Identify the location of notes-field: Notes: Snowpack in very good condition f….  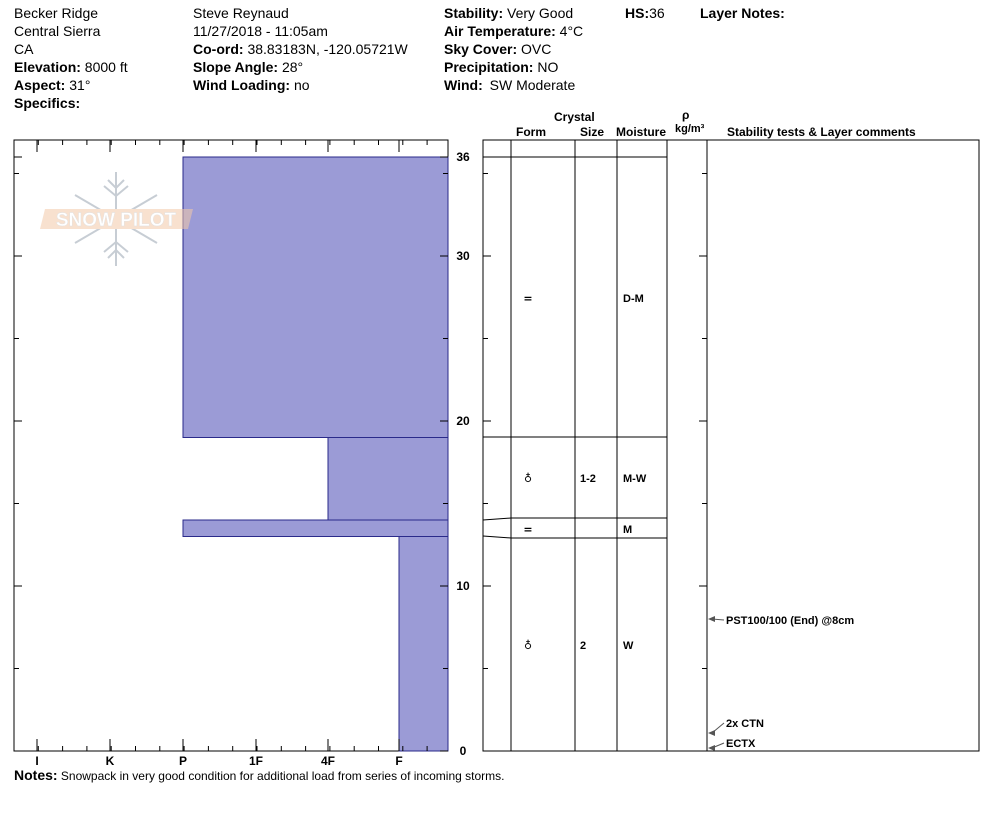
(259, 775).